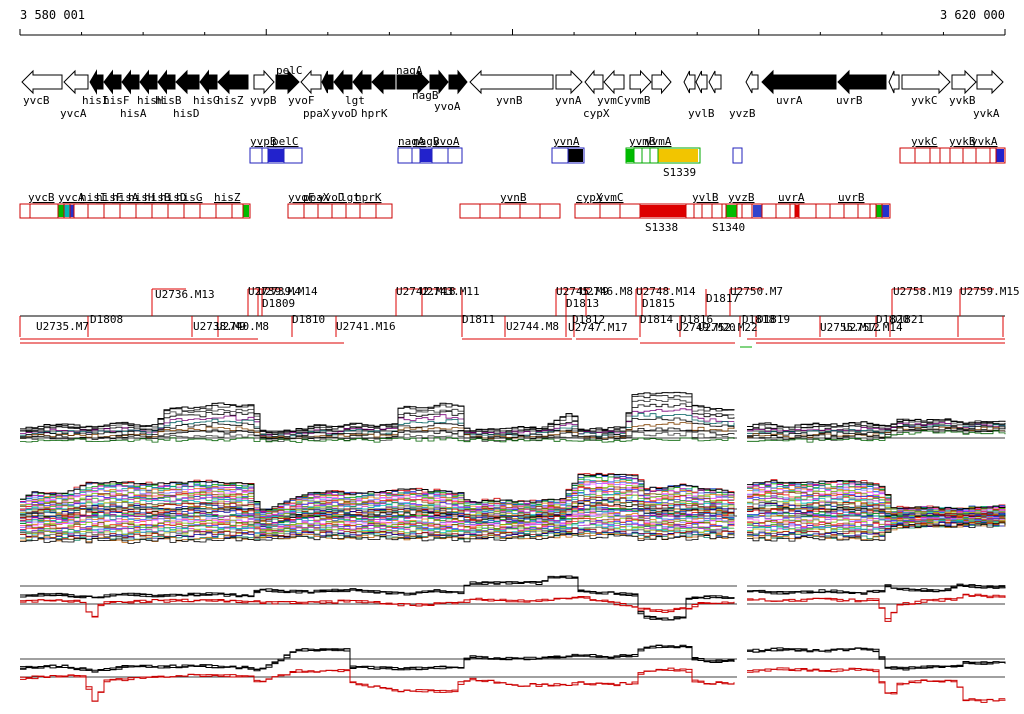 The width and height of the screenshot is (1024, 714). I want to click on gene-arrow-yvkN, so click(894, 82).